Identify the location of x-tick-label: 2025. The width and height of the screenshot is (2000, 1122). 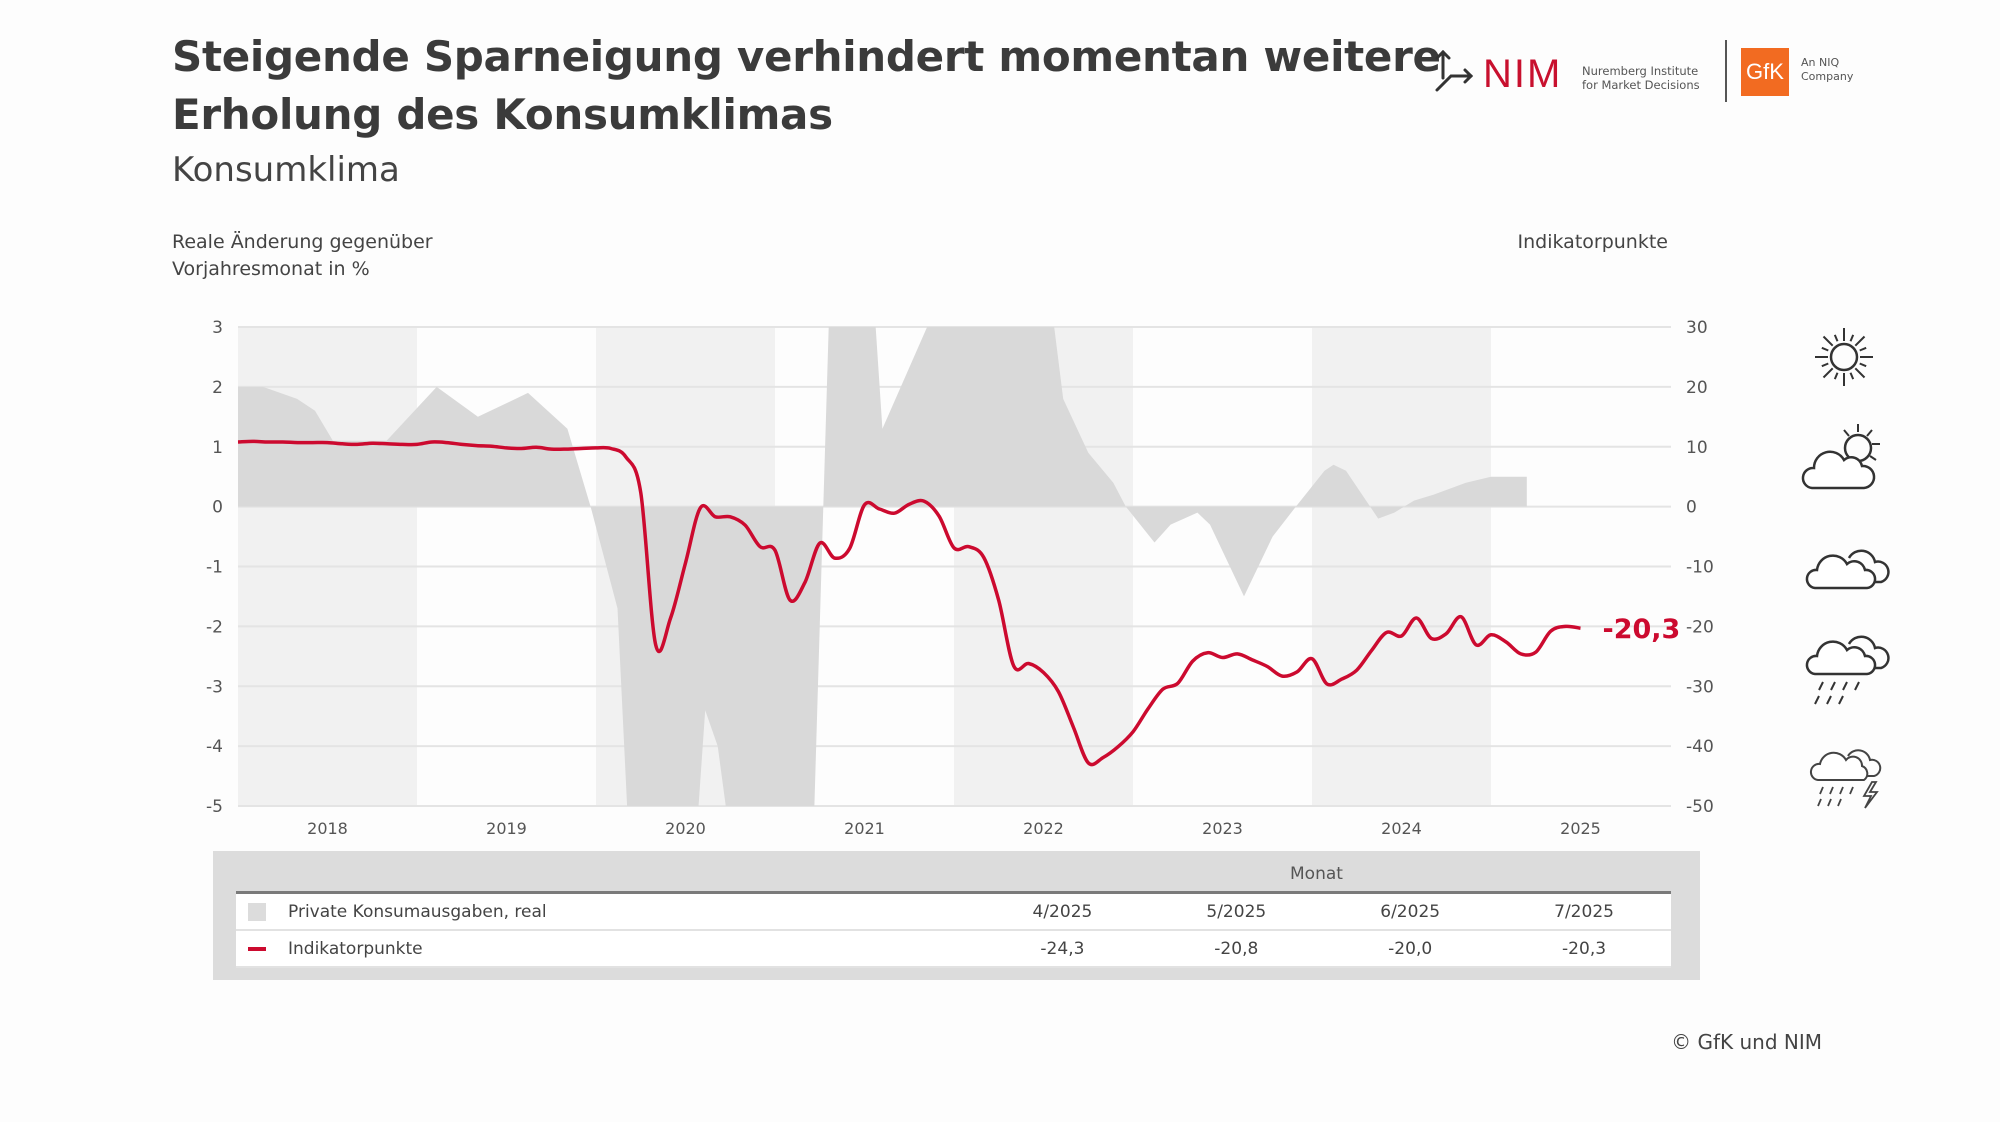
(1580, 828).